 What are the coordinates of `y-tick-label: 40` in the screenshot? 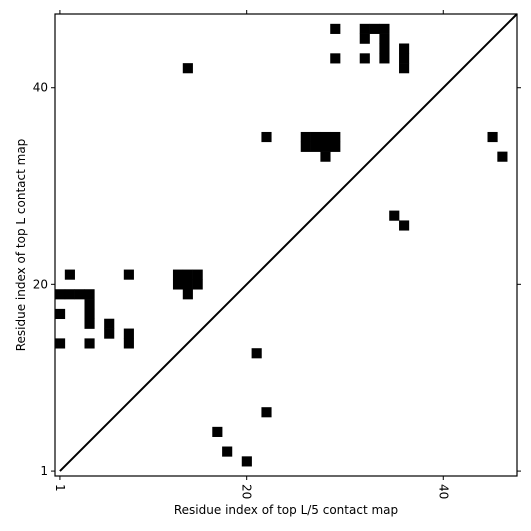 It's located at (40, 88).